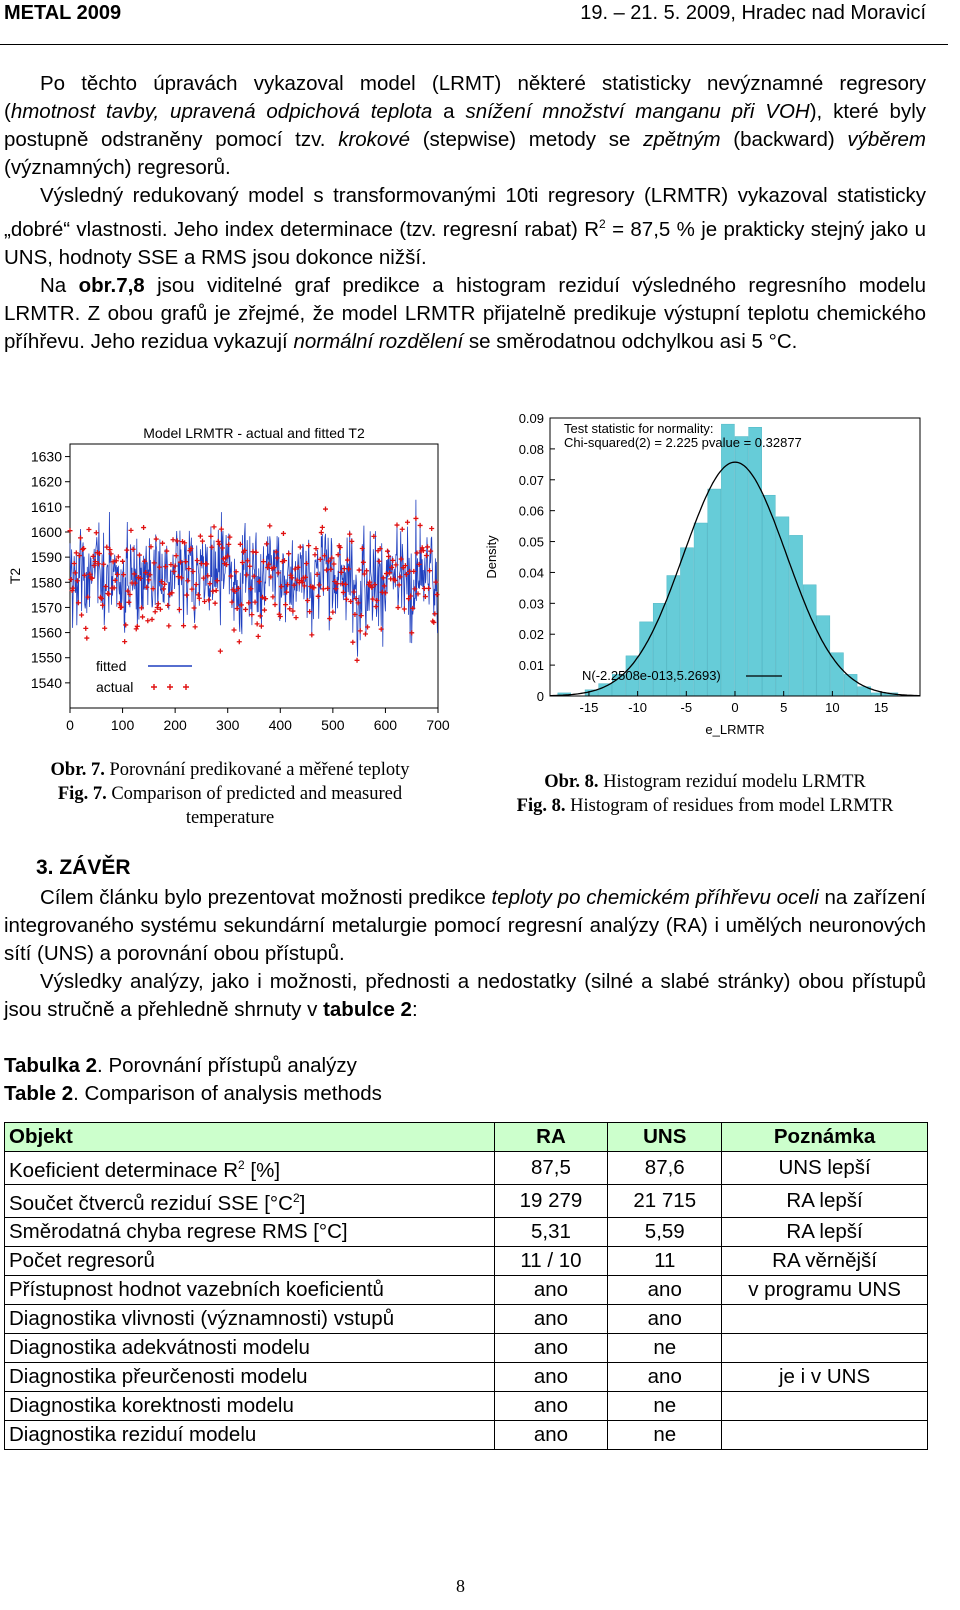 The width and height of the screenshot is (960, 1610). What do you see at coordinates (51, 1065) in the screenshot?
I see `table-caption-cz-label: Tabulka 2` at bounding box center [51, 1065].